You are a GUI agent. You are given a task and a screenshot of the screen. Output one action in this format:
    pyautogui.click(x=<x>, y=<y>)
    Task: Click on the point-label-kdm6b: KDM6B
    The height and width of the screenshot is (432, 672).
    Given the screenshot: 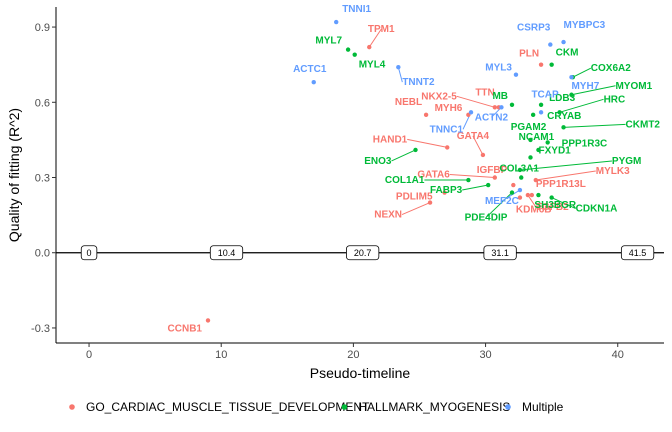 What is the action you would take?
    pyautogui.click(x=534, y=210)
    